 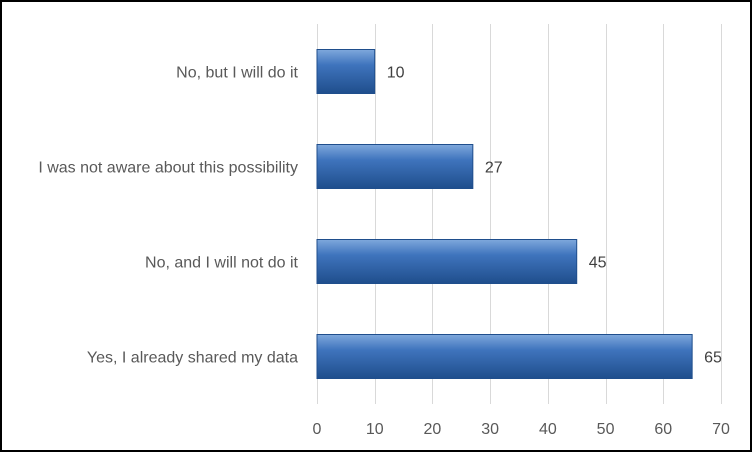 I want to click on x-tick-label: 20, so click(x=433, y=429).